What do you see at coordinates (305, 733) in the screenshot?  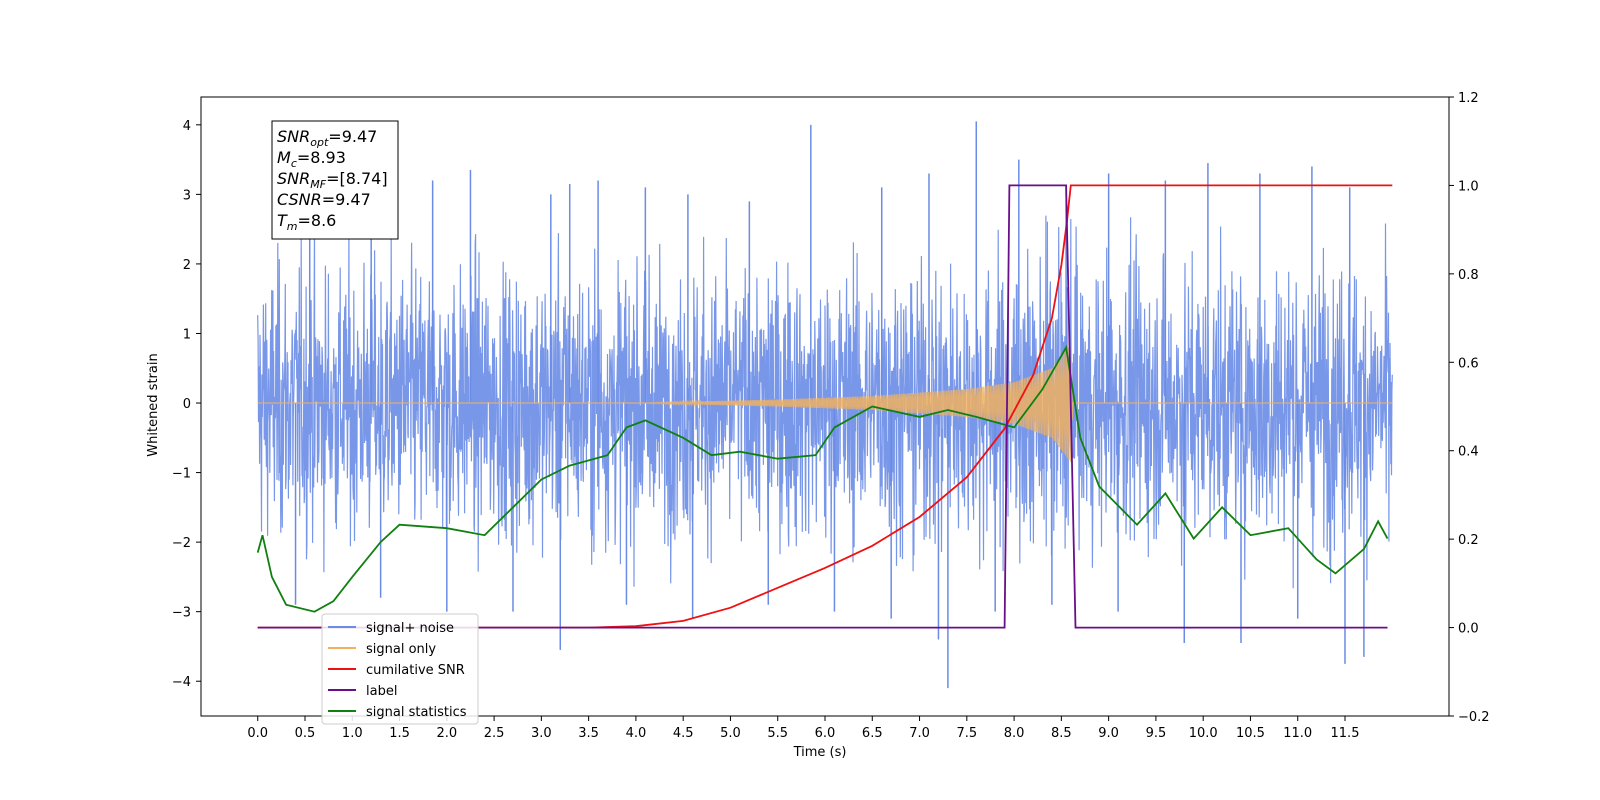 I see `x-tick-label: 0.5` at bounding box center [305, 733].